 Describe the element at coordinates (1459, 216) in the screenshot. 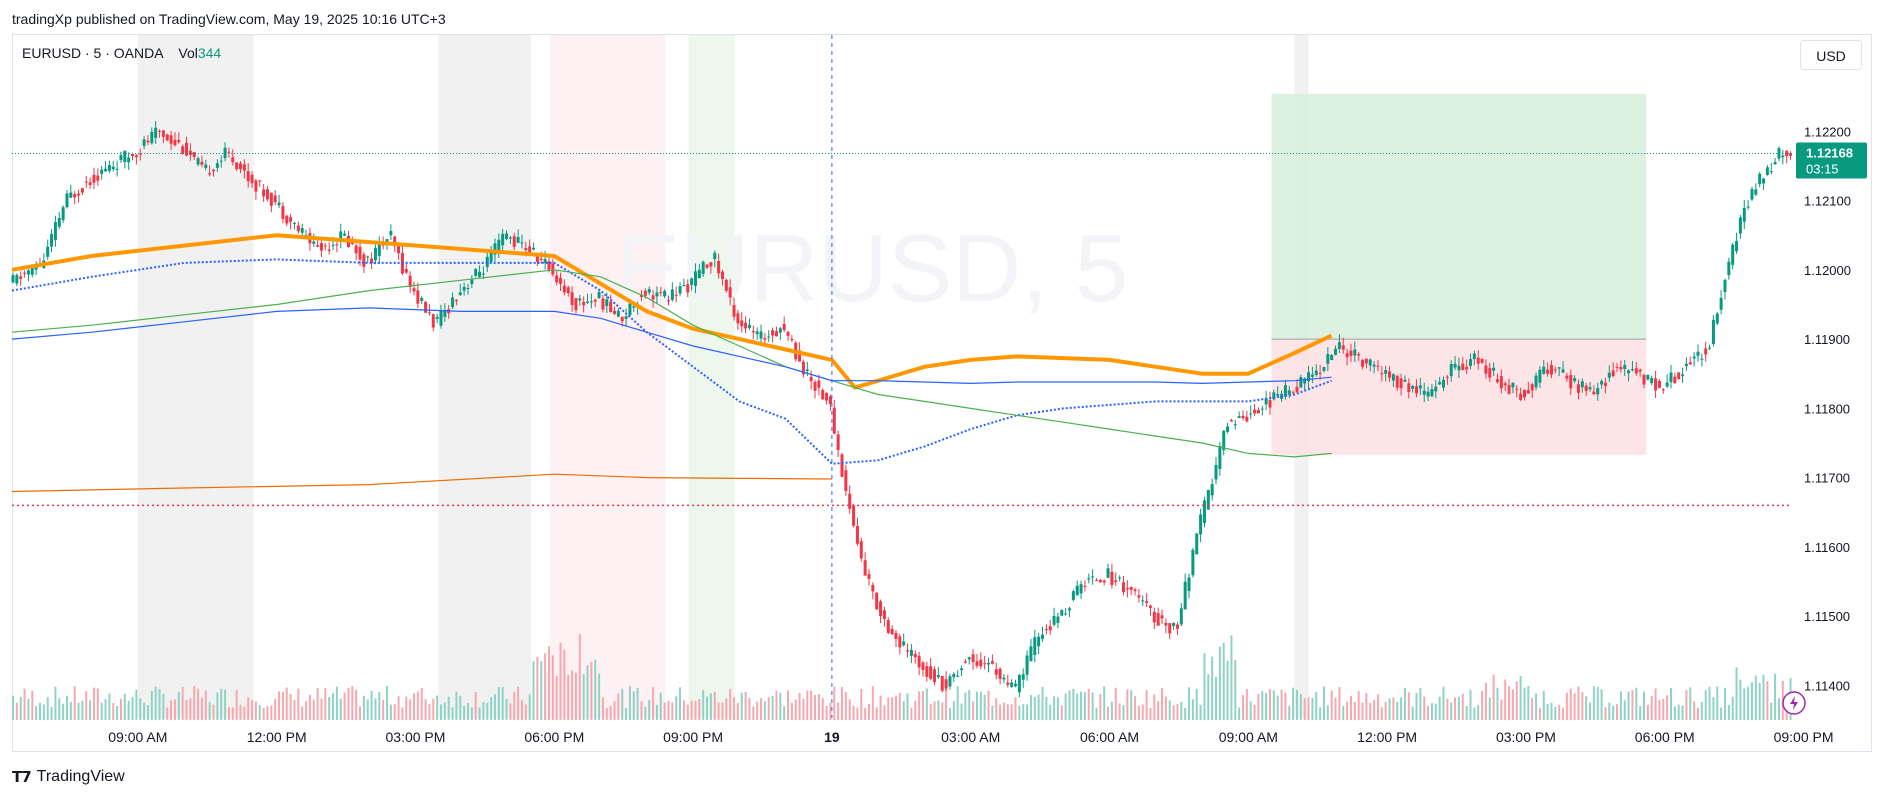

I see `target-zone` at that location.